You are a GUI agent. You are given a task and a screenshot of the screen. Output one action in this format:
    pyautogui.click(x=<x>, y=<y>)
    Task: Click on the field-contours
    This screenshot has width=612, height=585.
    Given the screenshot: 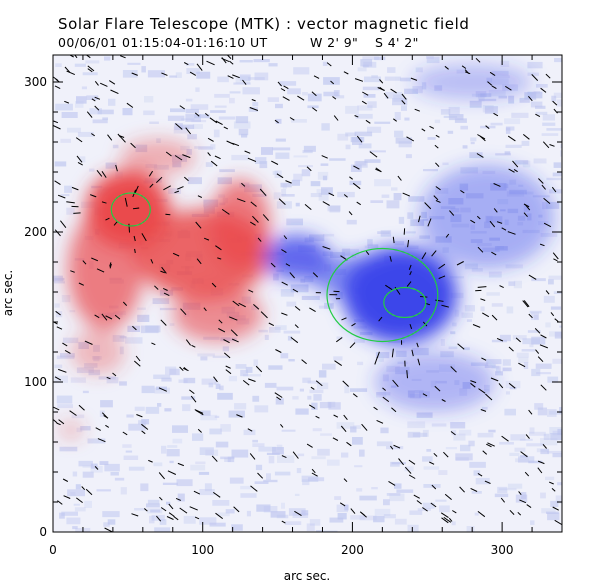 What is the action you would take?
    pyautogui.click(x=274, y=267)
    